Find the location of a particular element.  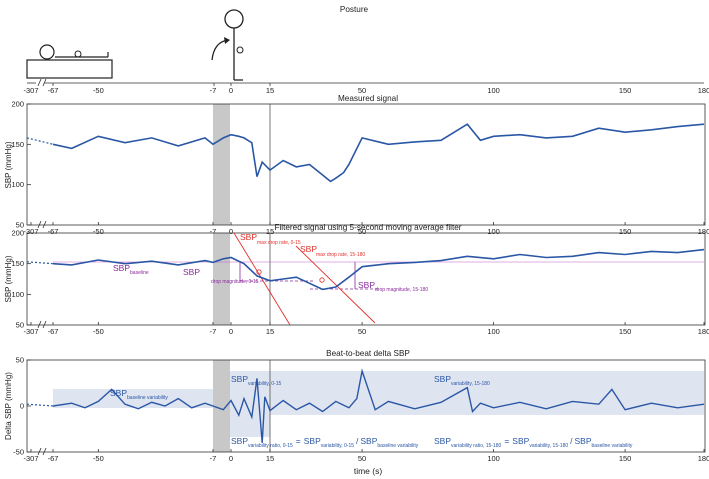

posture-xtick-label: 180 is located at coordinates (703, 90).